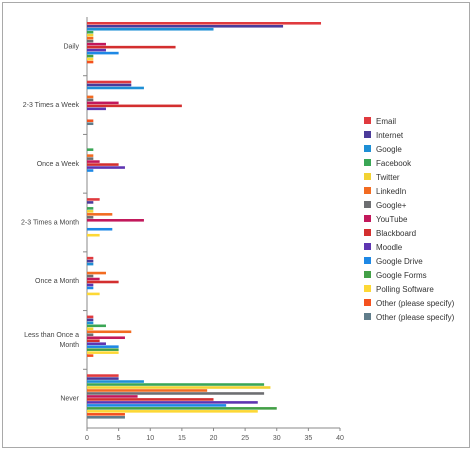 The width and height of the screenshot is (474, 452). I want to click on legend-swatch-linkedin, so click(367, 190).